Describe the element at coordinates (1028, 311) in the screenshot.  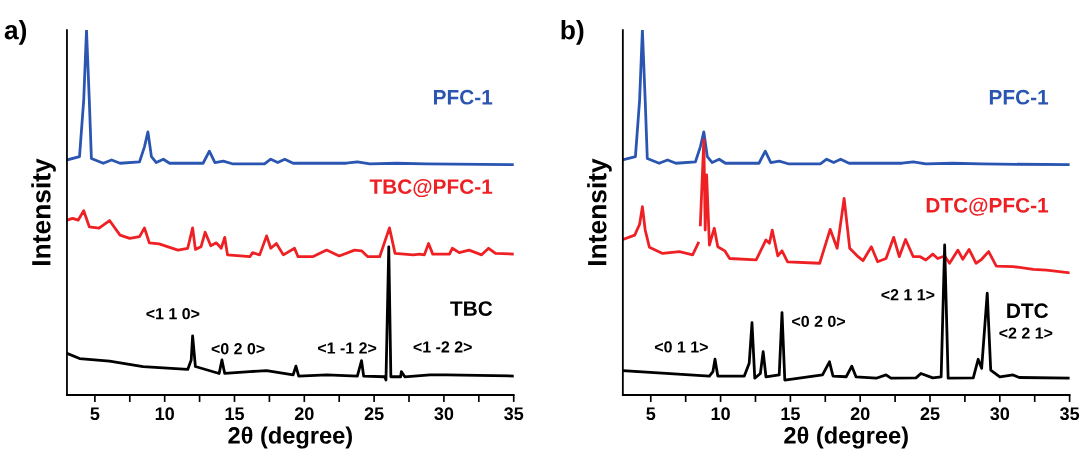
I see `series-label: DTC` at that location.